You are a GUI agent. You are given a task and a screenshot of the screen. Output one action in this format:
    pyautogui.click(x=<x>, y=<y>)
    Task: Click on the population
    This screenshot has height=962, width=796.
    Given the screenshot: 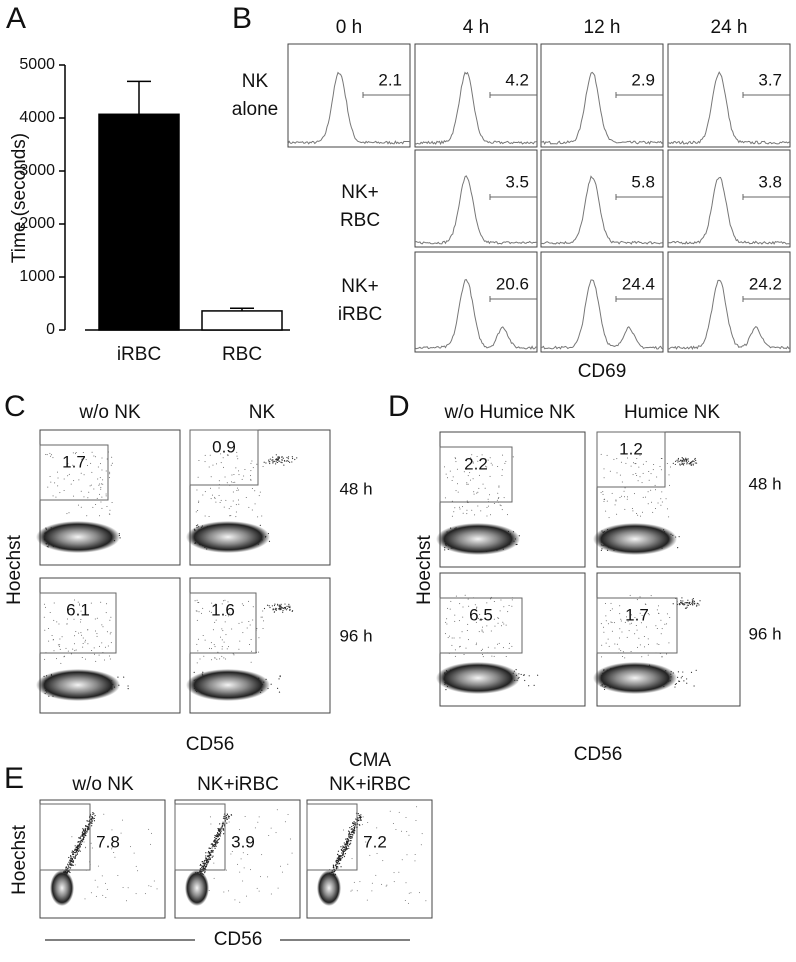 What is the action you would take?
    pyautogui.click(x=635, y=678)
    